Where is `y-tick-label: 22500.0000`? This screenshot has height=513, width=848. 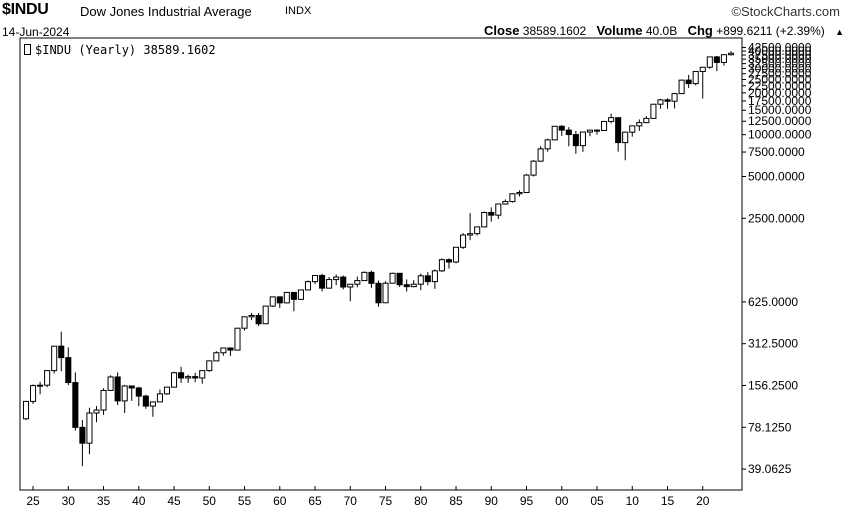
y-tick-label: 22500.0000 is located at coordinates (780, 86).